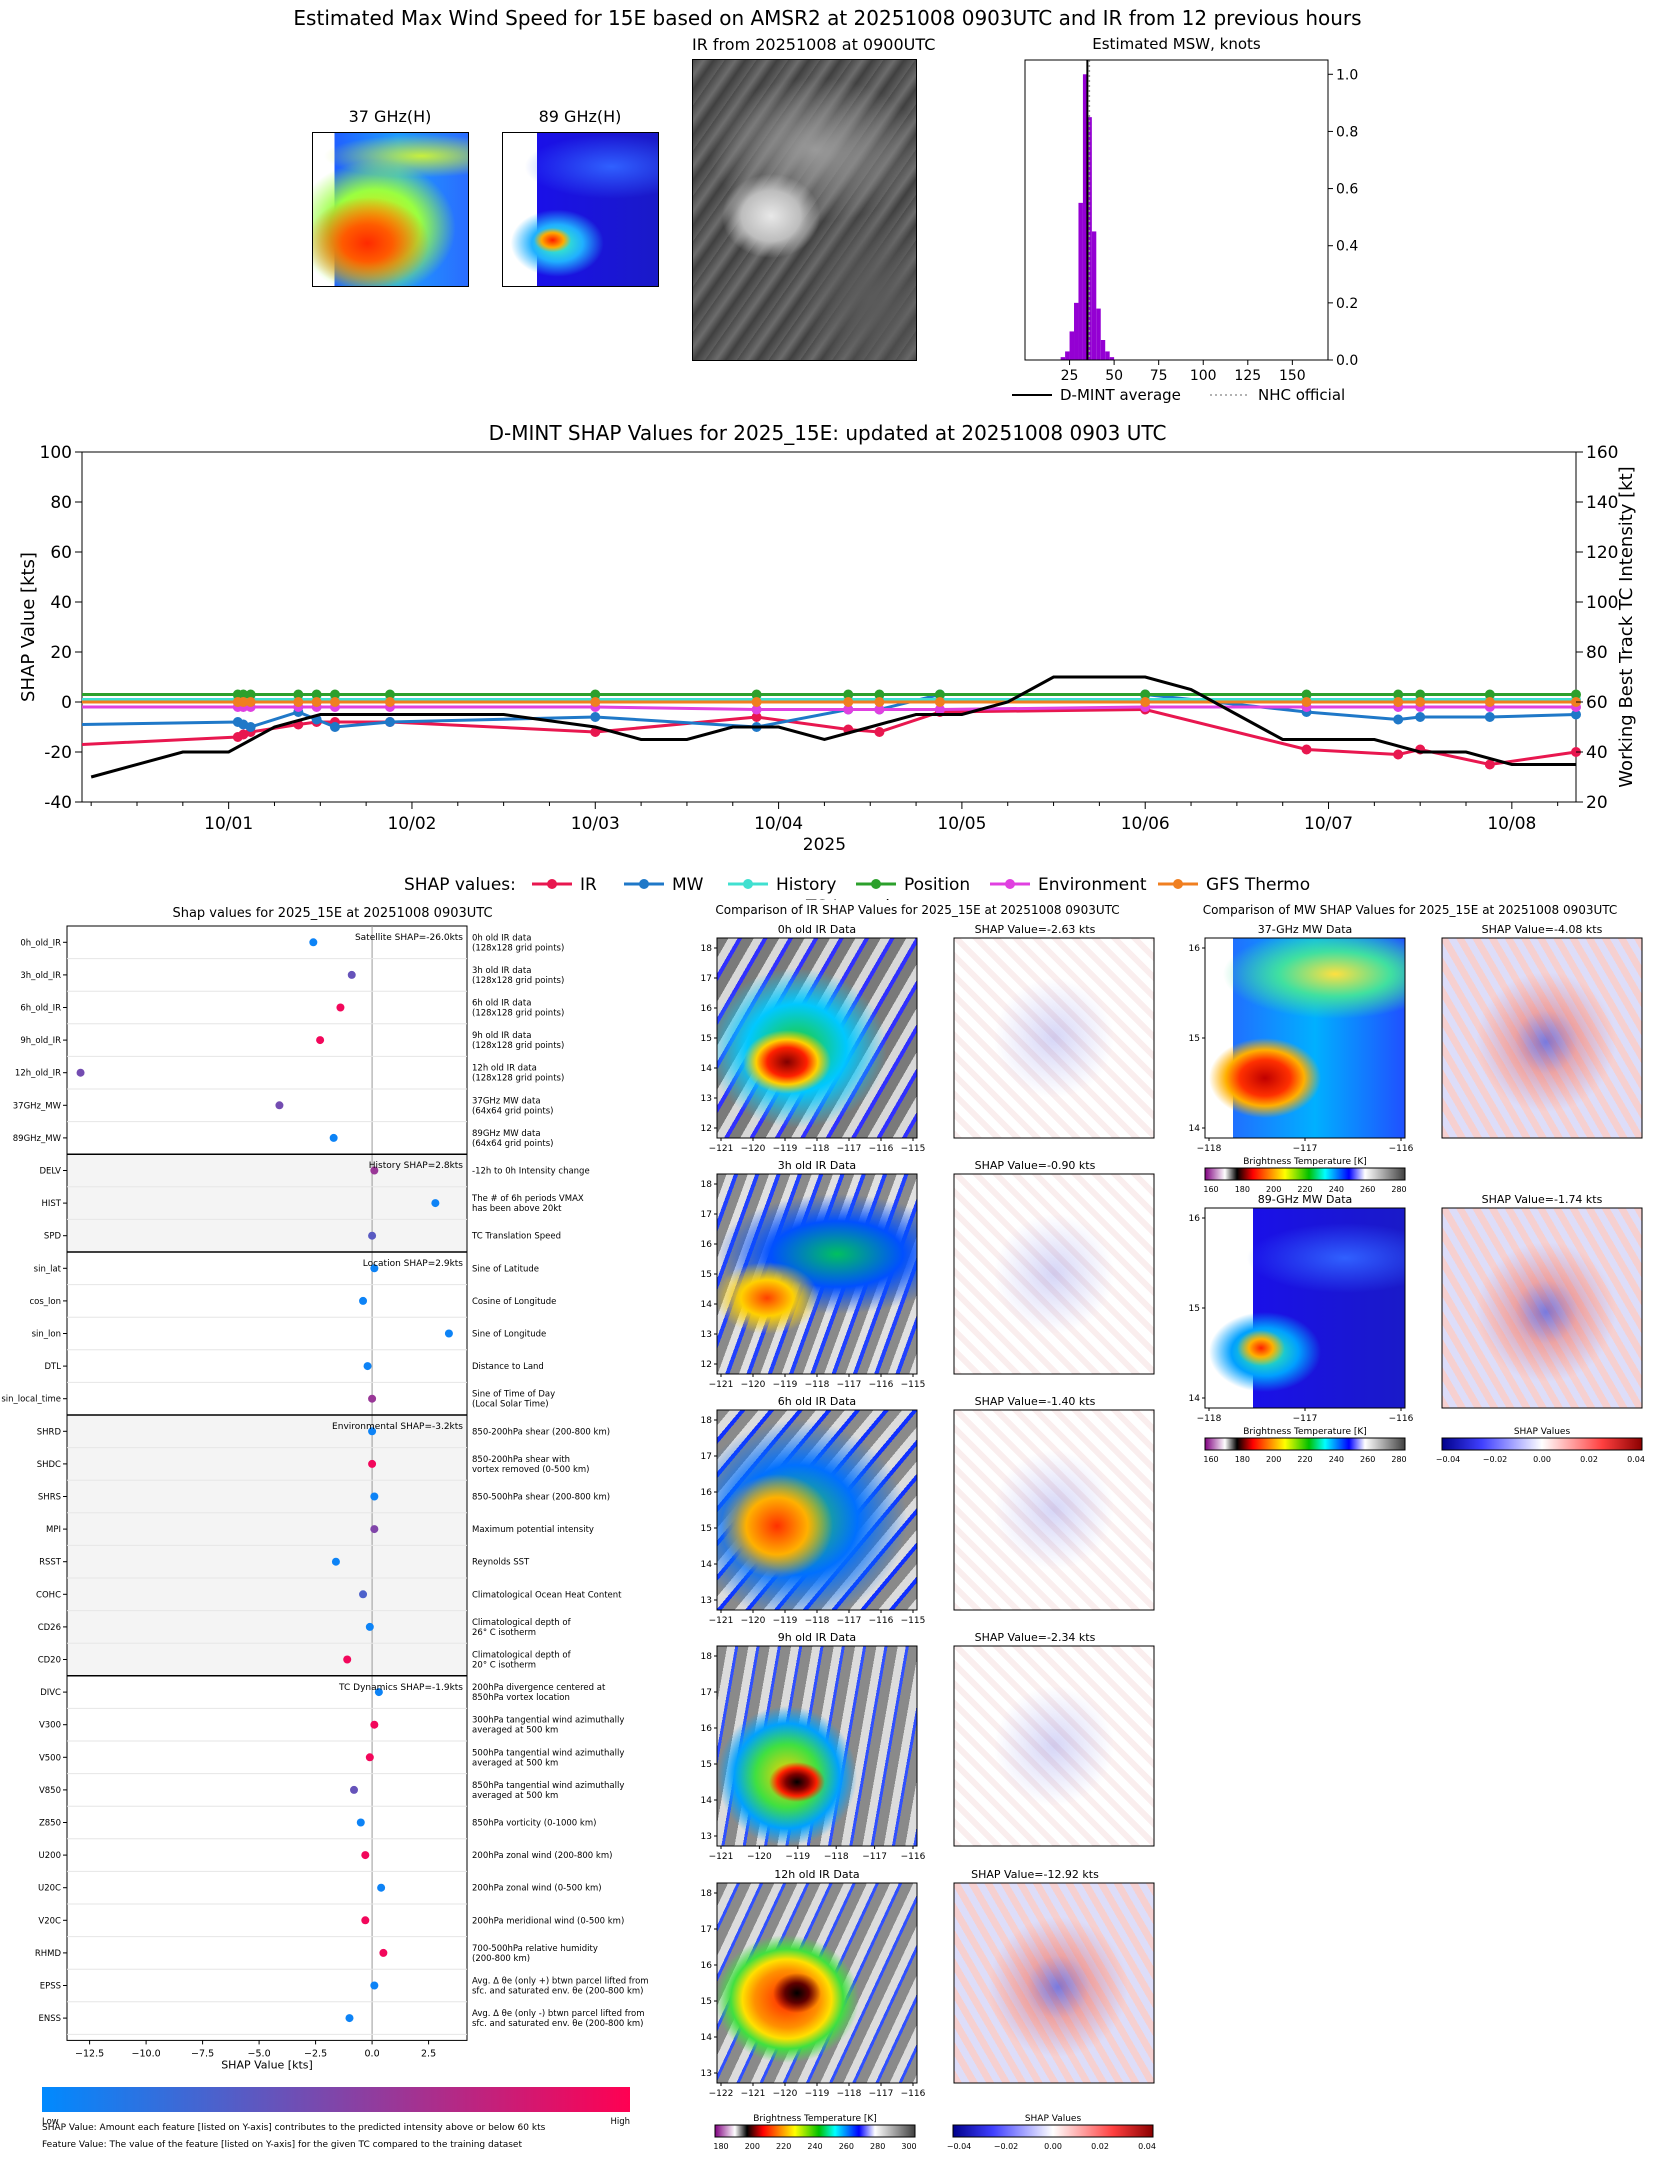 The height and width of the screenshot is (2158, 1655). What do you see at coordinates (706, 1601) in the screenshot?
I see `y-tick-label: 13` at bounding box center [706, 1601].